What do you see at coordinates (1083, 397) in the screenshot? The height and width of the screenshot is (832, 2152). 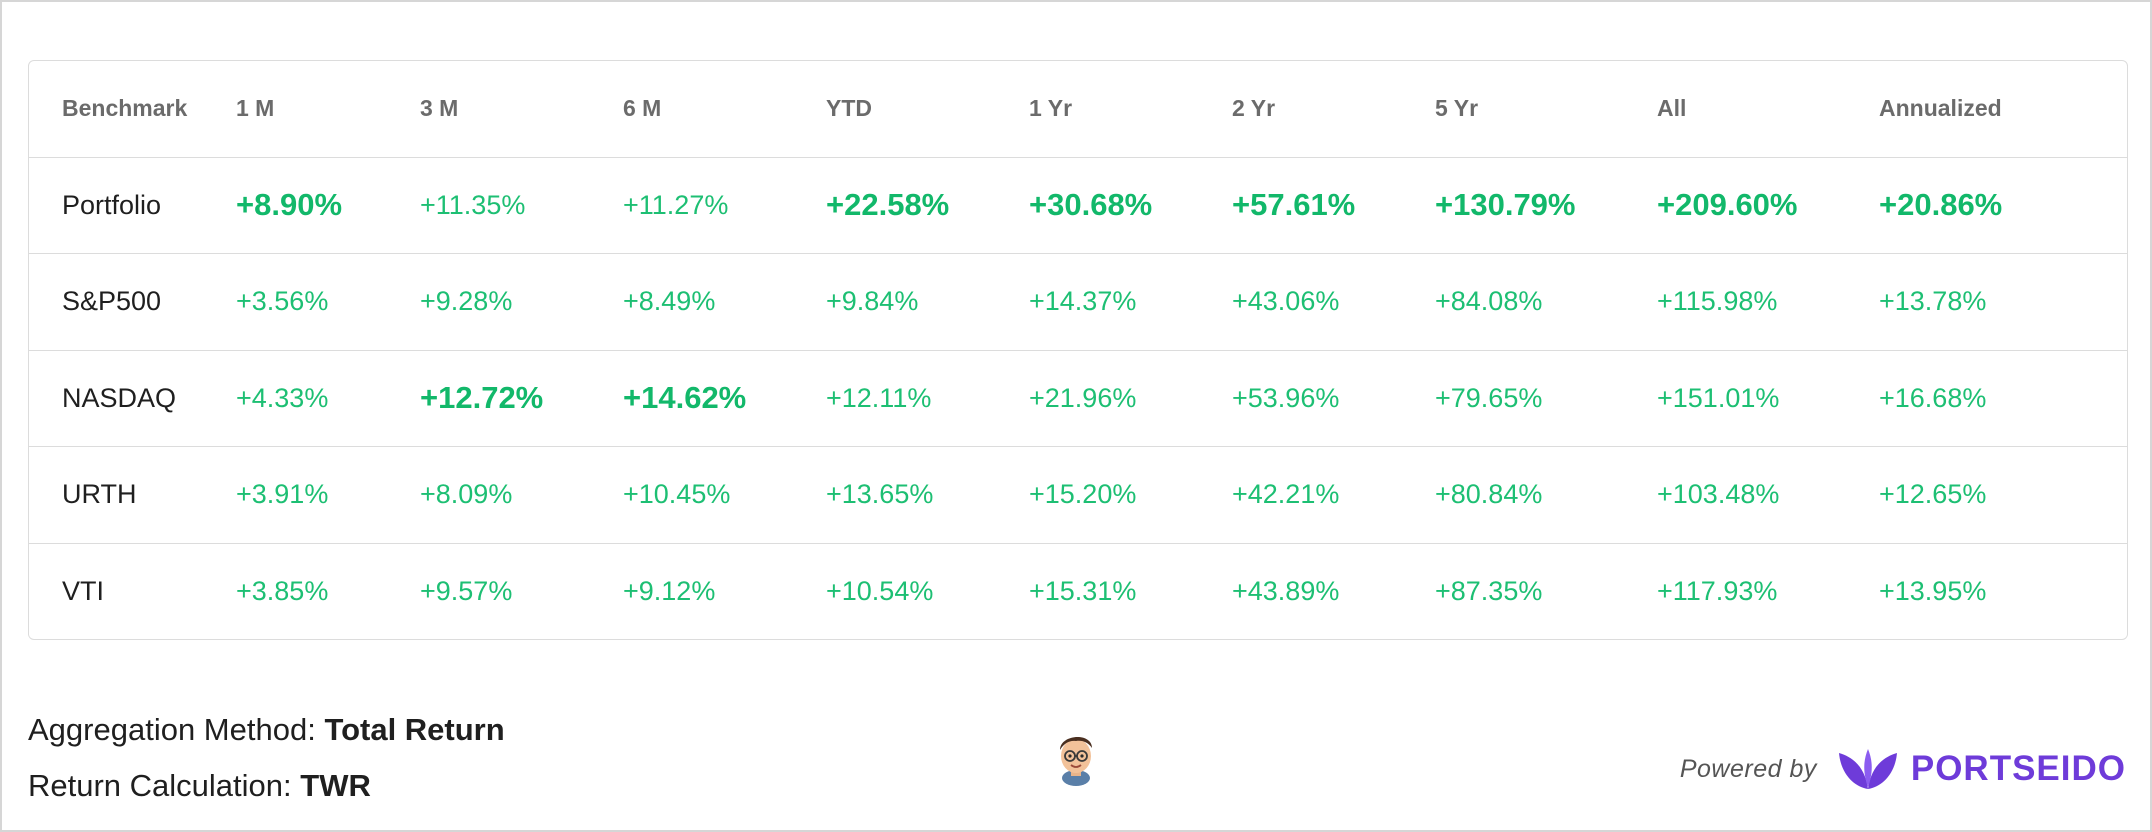 I see `return-value-cell: +21.96%` at bounding box center [1083, 397].